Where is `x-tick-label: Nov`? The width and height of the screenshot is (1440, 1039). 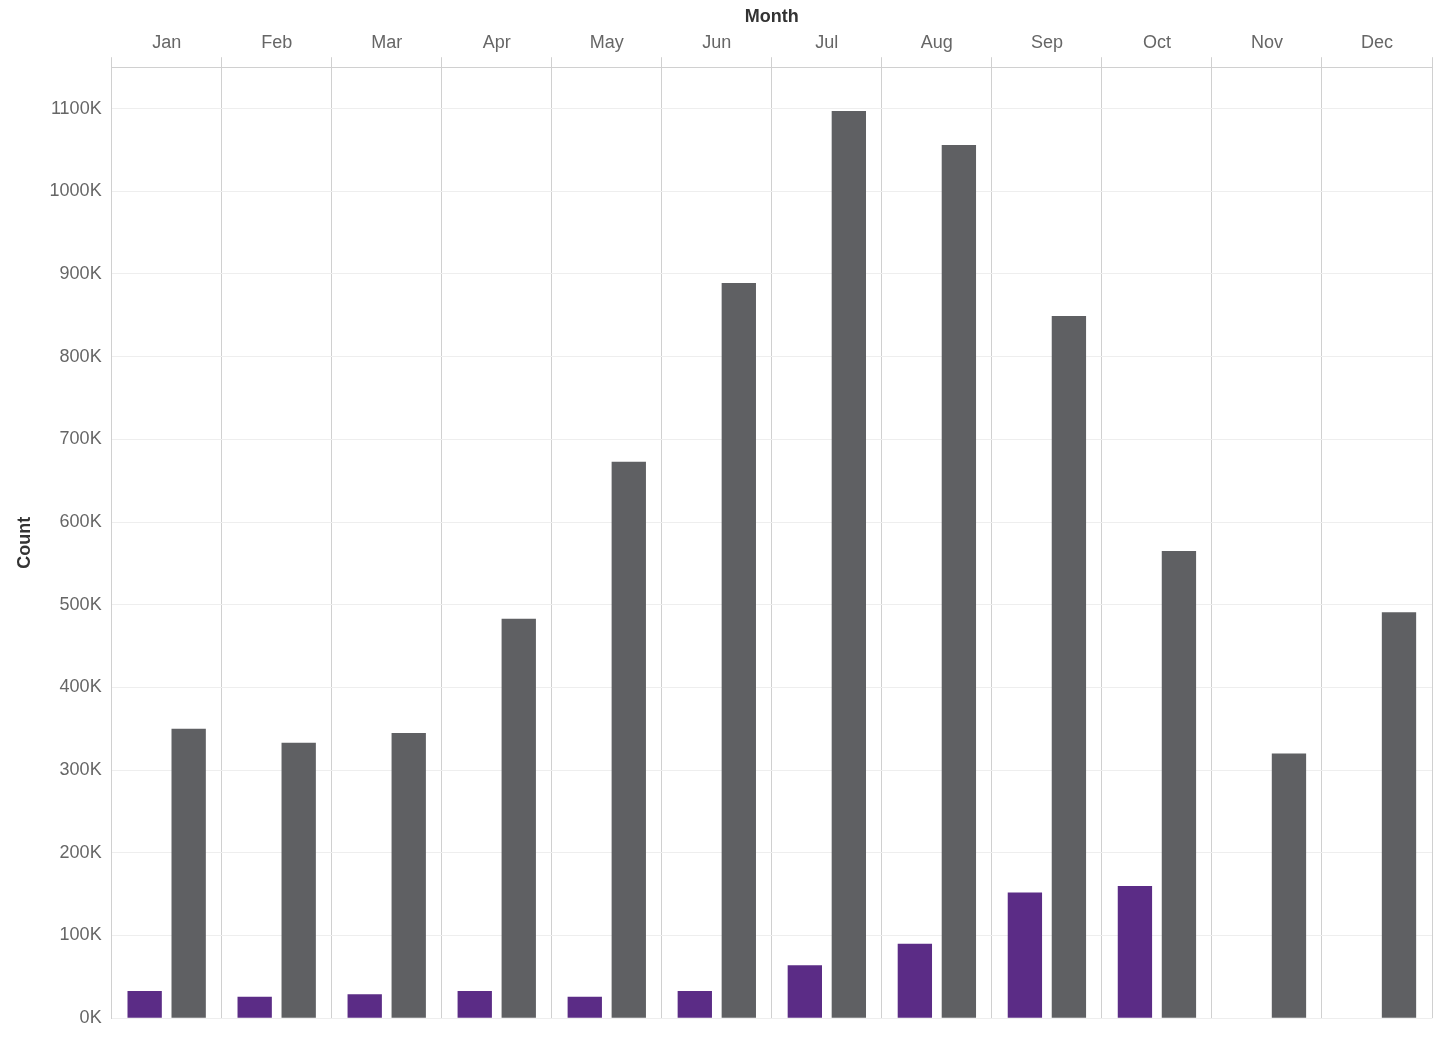 x-tick-label: Nov is located at coordinates (1266, 42).